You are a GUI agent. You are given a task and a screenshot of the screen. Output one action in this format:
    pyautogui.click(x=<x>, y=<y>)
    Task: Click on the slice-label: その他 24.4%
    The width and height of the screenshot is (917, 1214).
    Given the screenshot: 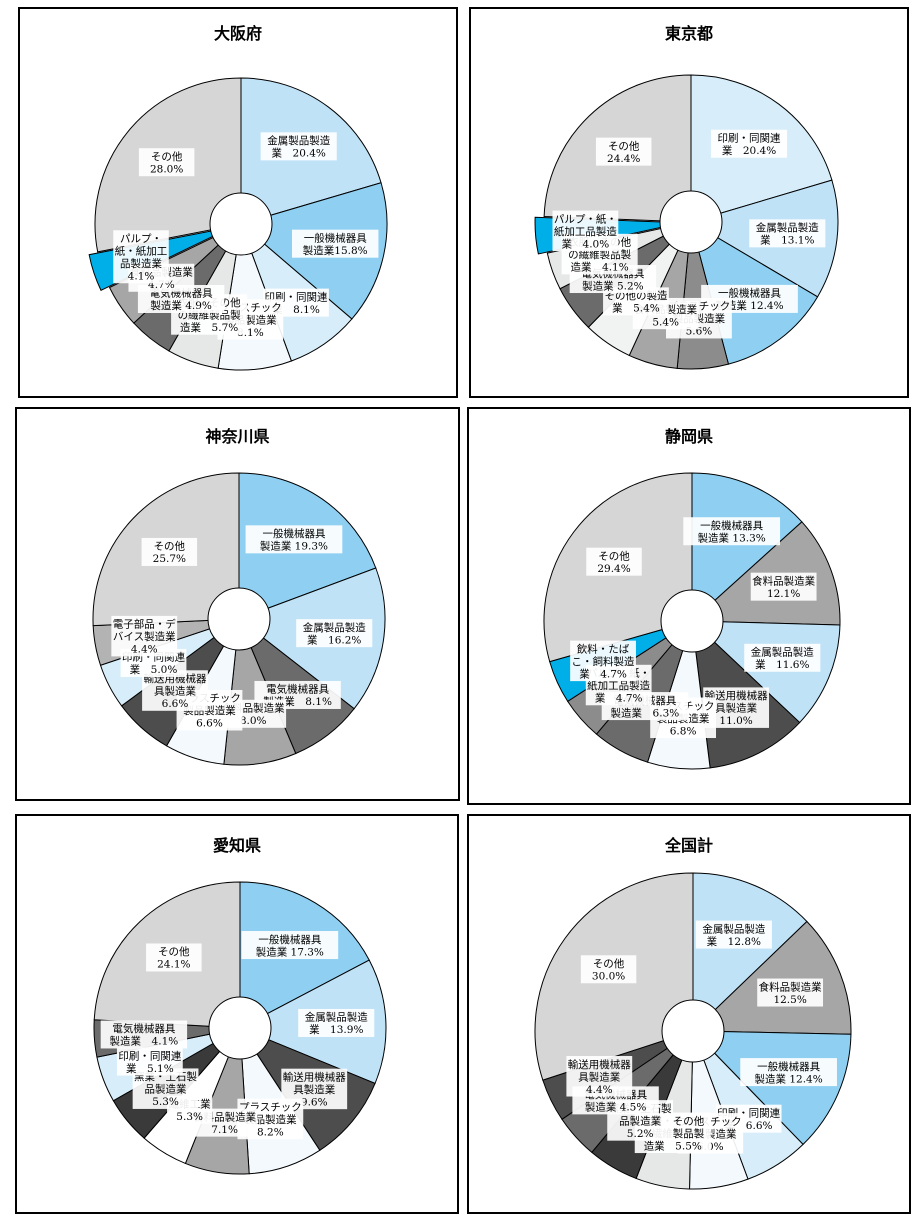 What is the action you would take?
    pyautogui.click(x=623, y=152)
    